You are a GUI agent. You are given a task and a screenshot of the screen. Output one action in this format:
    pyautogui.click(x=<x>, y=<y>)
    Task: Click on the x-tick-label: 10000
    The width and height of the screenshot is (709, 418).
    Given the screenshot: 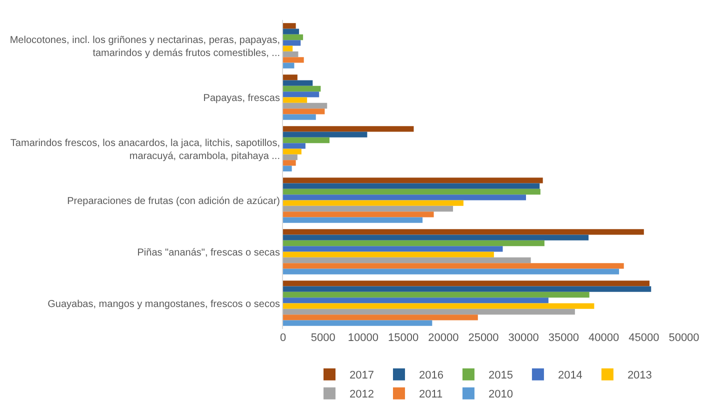 What is the action you would take?
    pyautogui.click(x=363, y=338)
    